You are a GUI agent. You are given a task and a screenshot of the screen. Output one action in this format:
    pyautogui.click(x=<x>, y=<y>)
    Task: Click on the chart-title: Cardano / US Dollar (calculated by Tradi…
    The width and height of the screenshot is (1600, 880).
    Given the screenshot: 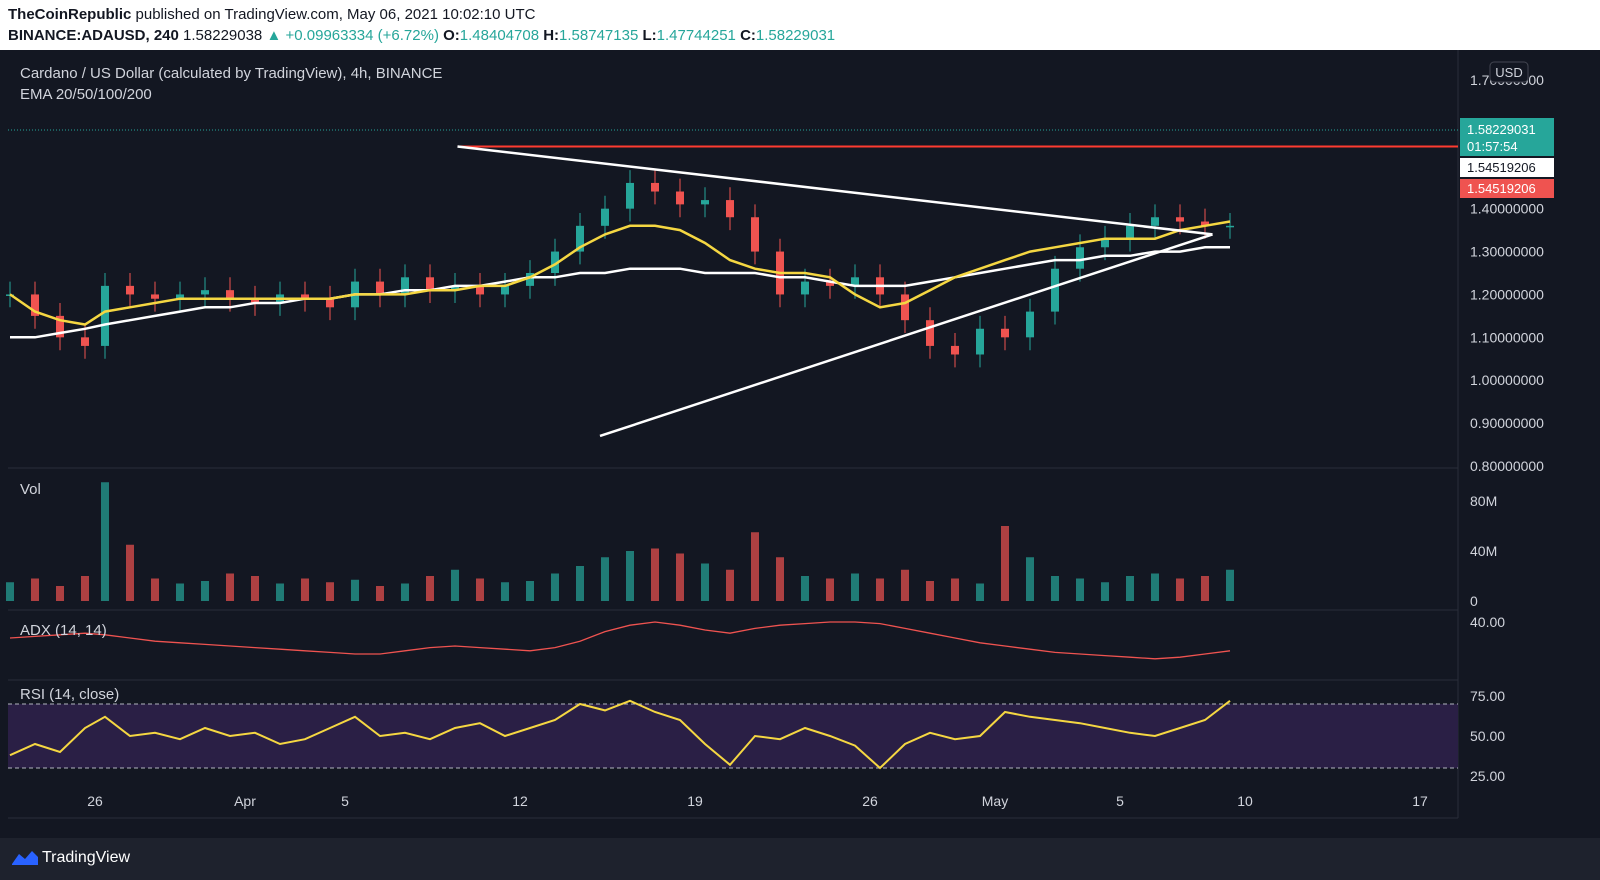 What is the action you would take?
    pyautogui.click(x=231, y=73)
    